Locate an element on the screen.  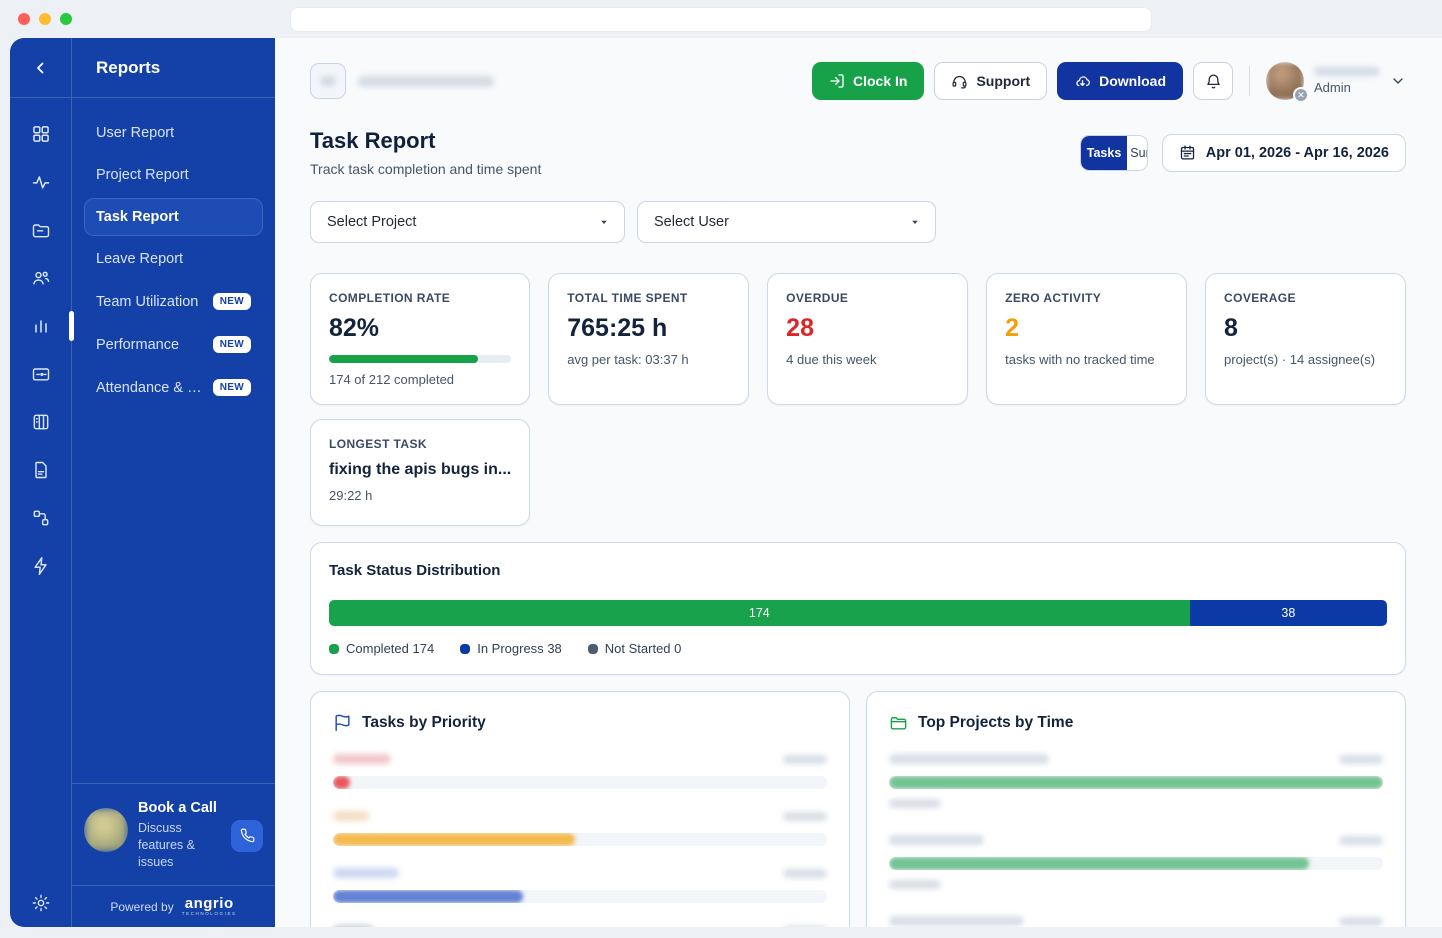
select-project-dropdown: Select Project is located at coordinates (467, 222).